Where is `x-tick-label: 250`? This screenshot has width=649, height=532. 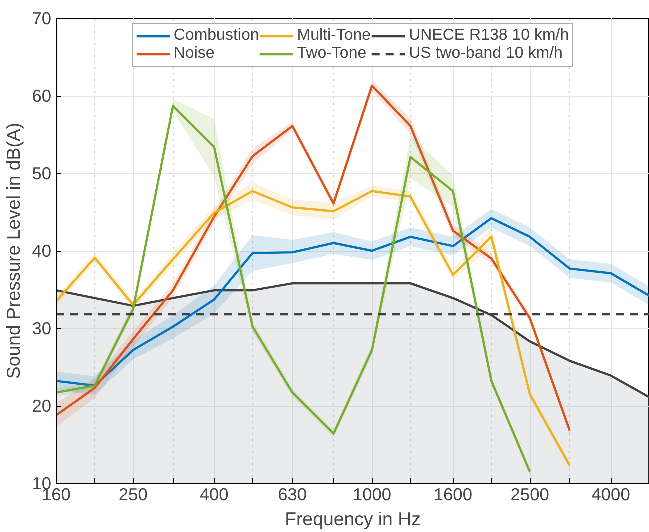 x-tick-label: 250 is located at coordinates (133, 494).